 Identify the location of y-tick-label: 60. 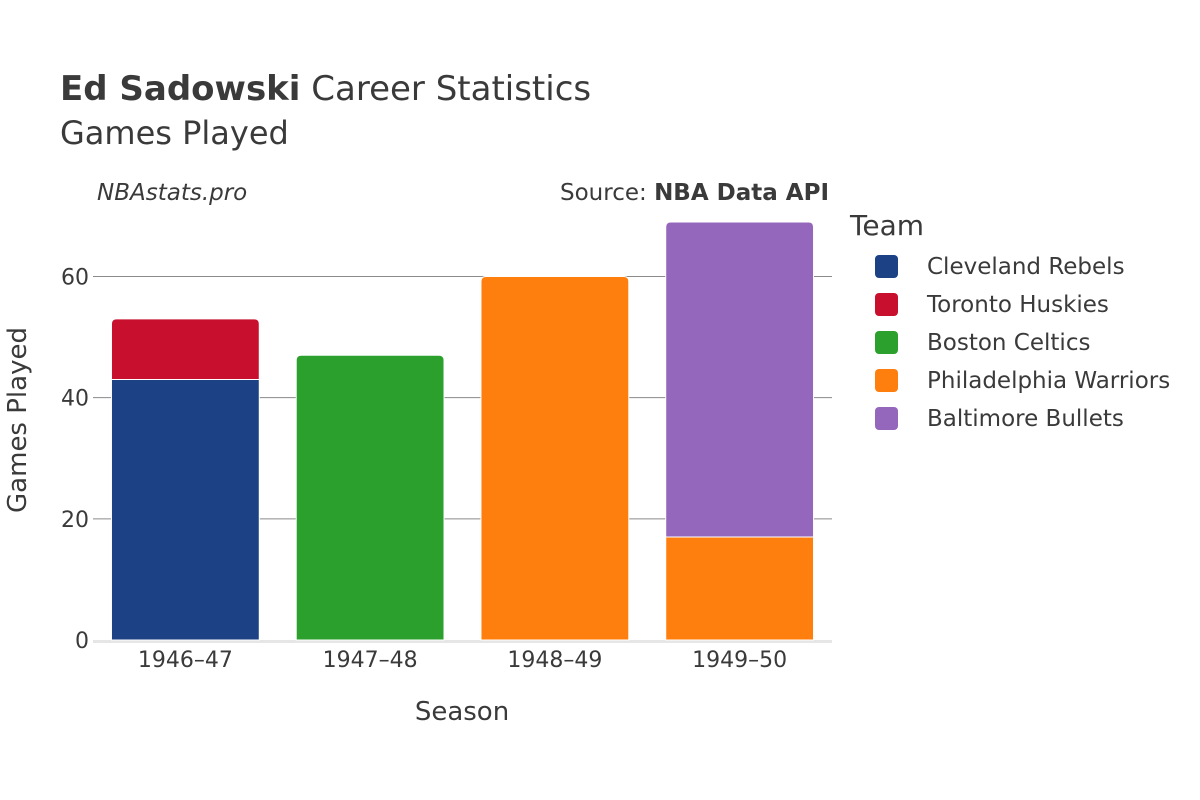
(75, 278).